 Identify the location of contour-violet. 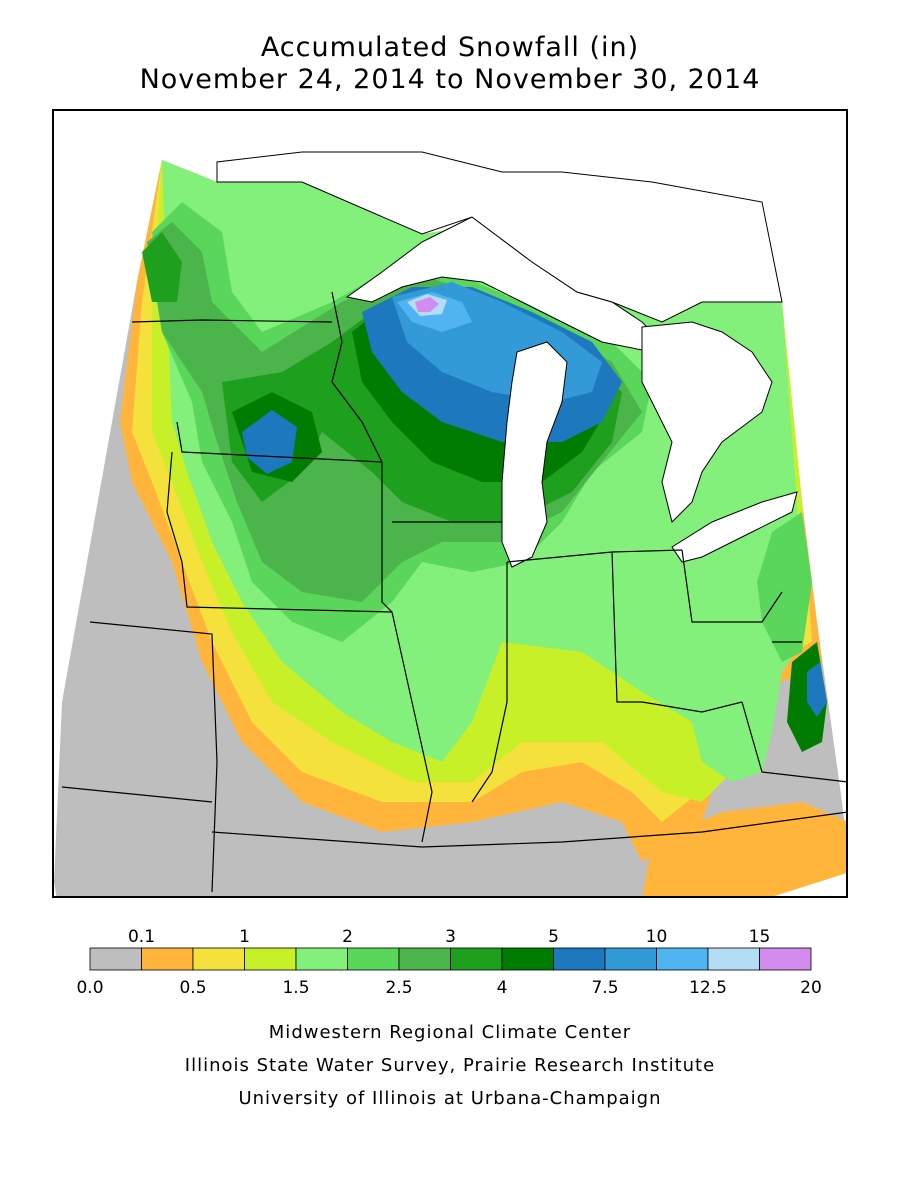
(427, 304).